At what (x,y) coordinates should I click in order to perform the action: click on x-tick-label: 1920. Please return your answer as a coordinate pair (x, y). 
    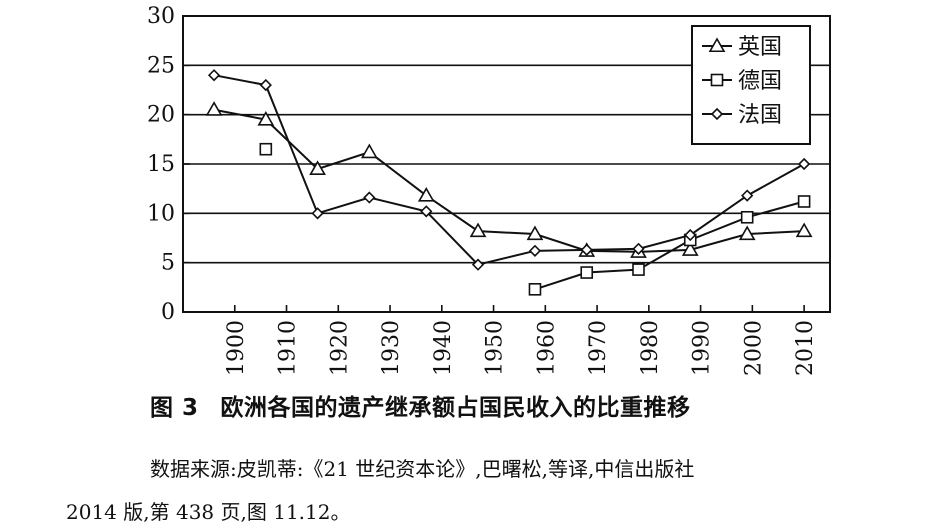
    Looking at the image, I should click on (339, 348).